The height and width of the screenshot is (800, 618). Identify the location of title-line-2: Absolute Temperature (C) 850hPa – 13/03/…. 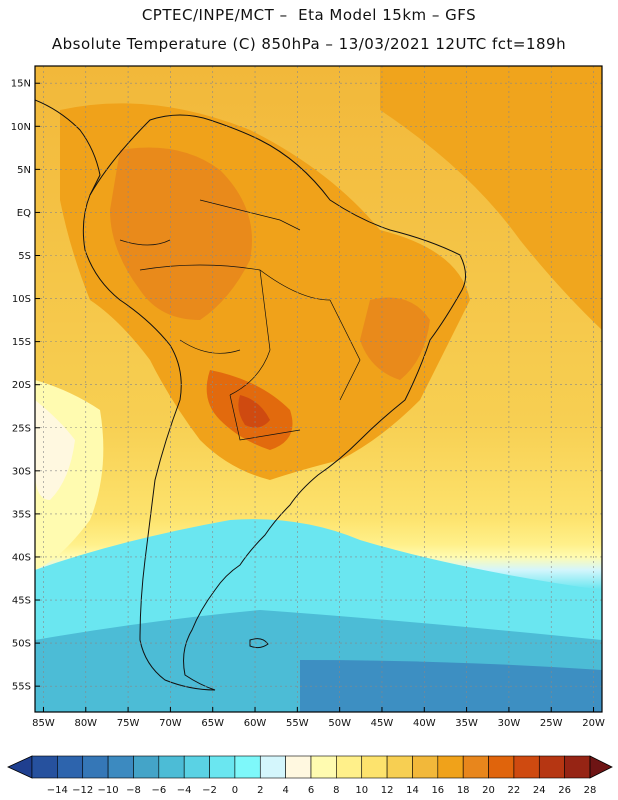
(309, 44).